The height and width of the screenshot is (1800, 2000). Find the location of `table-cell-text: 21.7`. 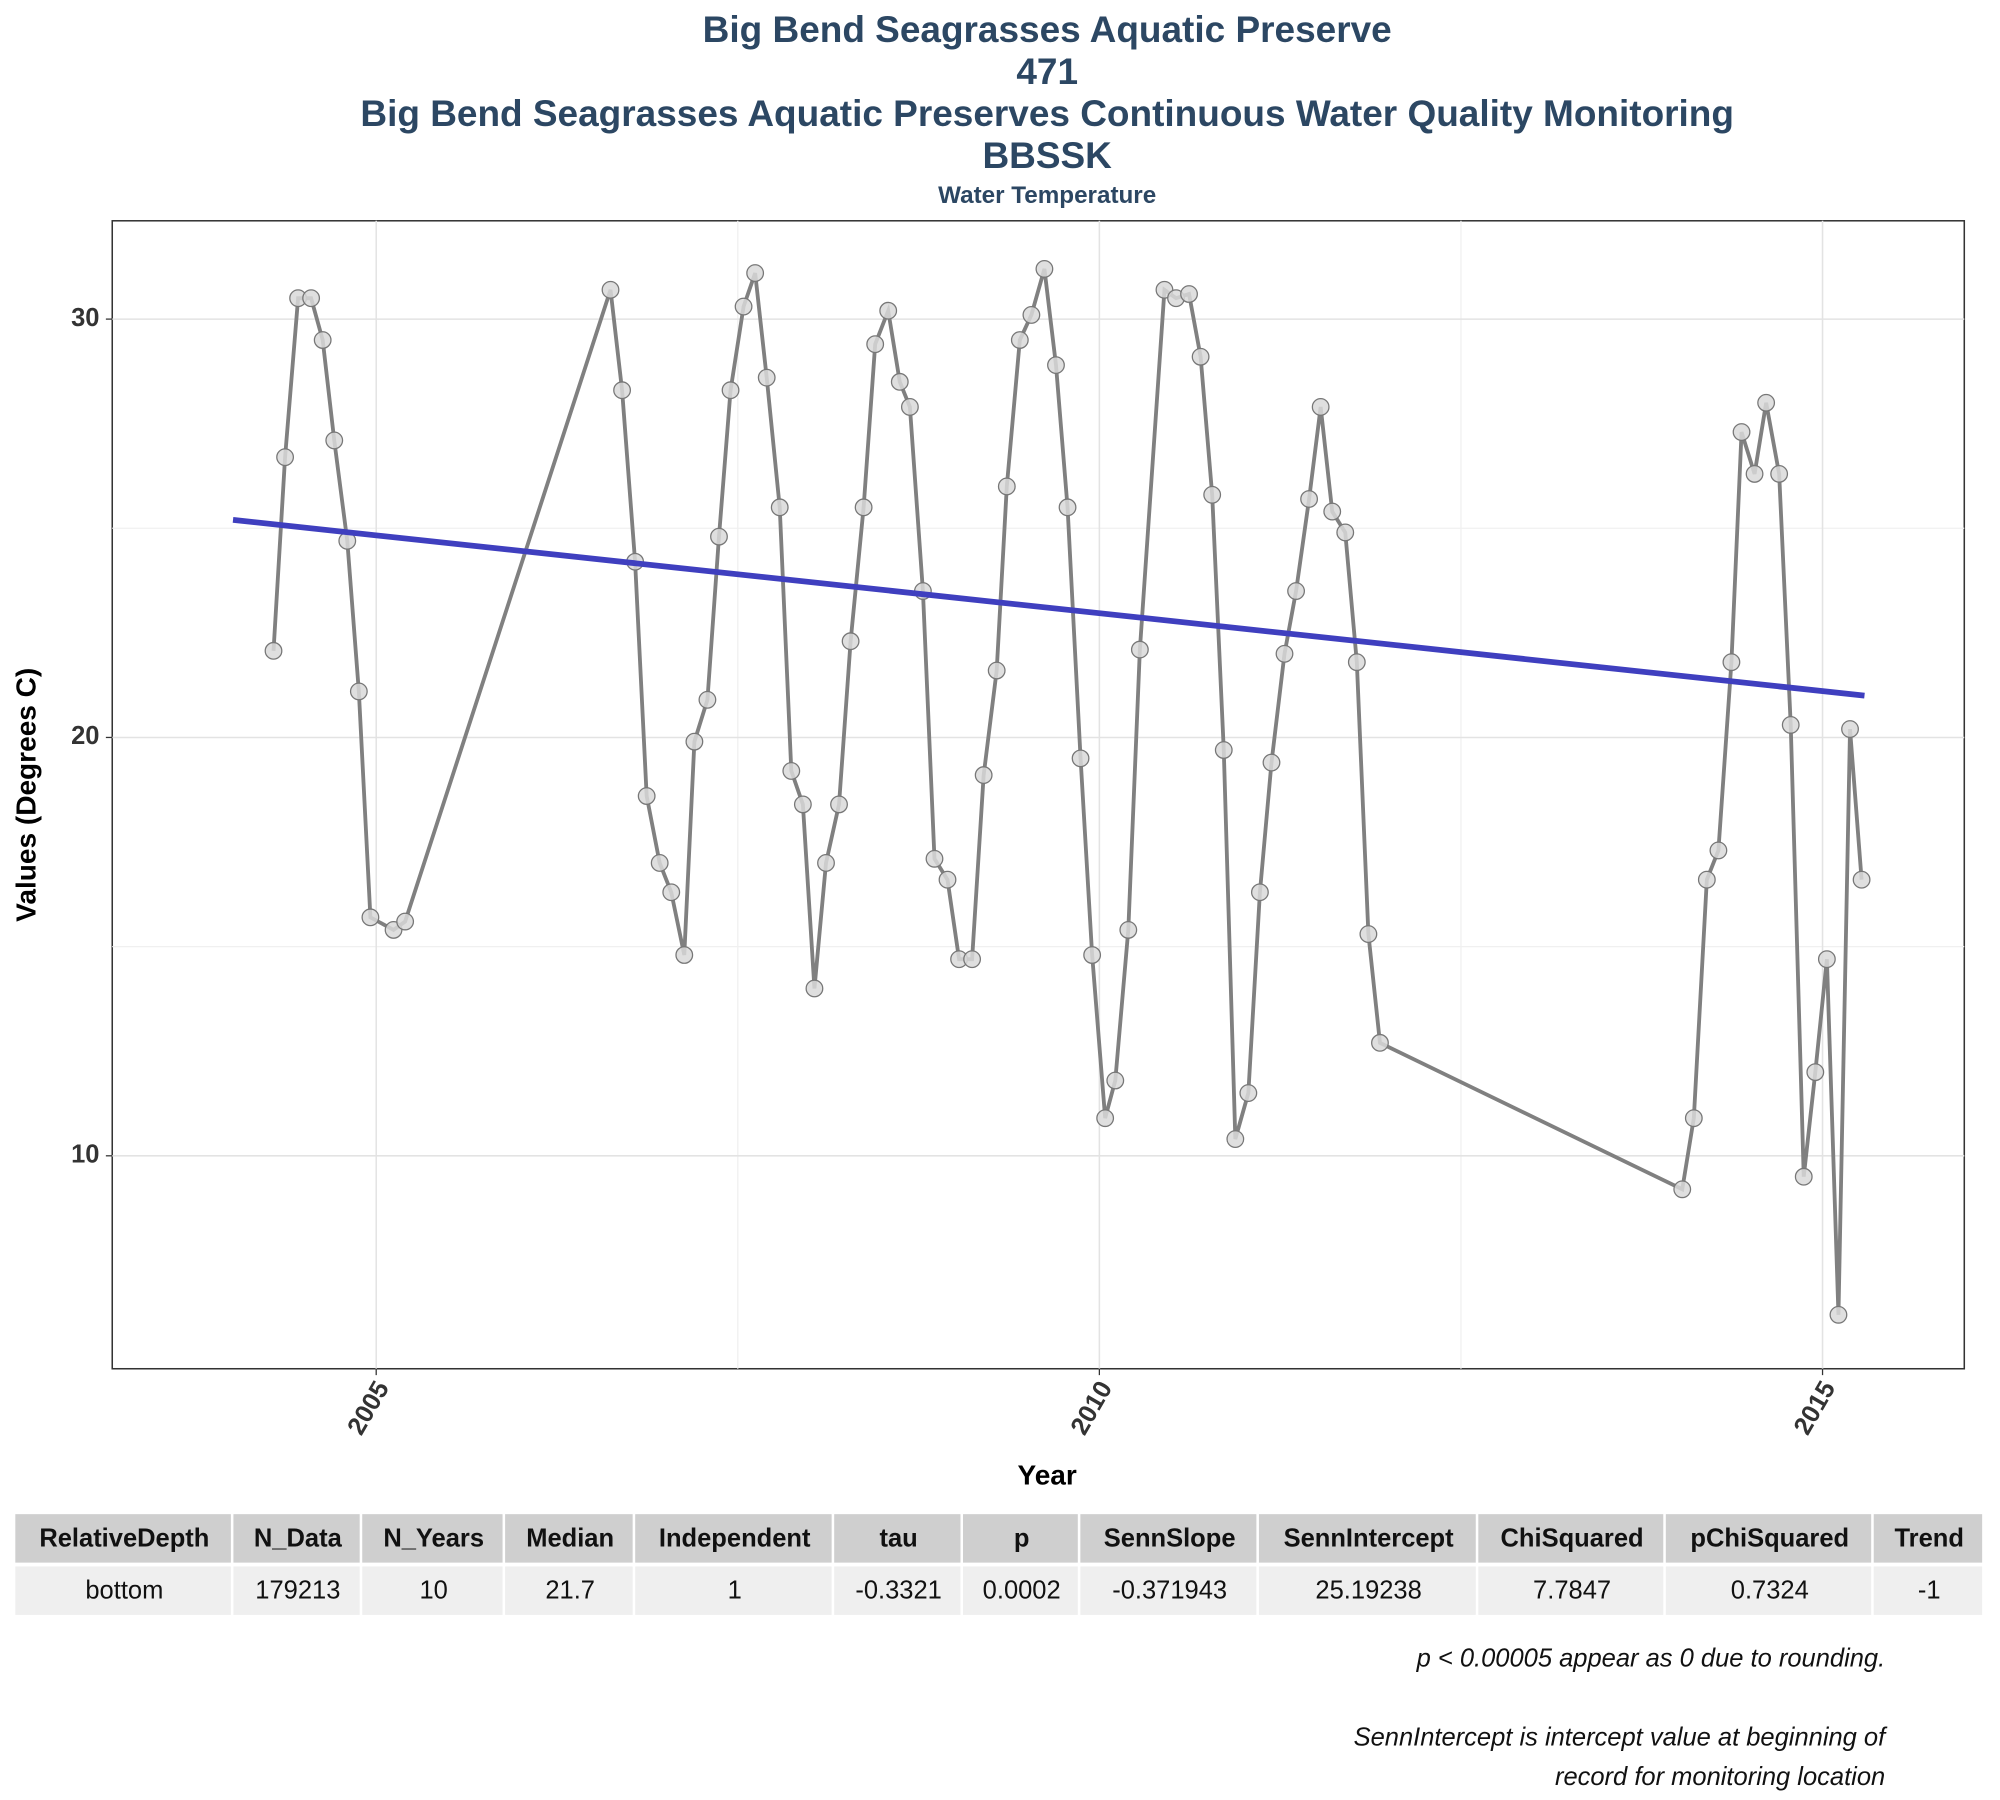

table-cell-text: 21.7 is located at coordinates (570, 1591).